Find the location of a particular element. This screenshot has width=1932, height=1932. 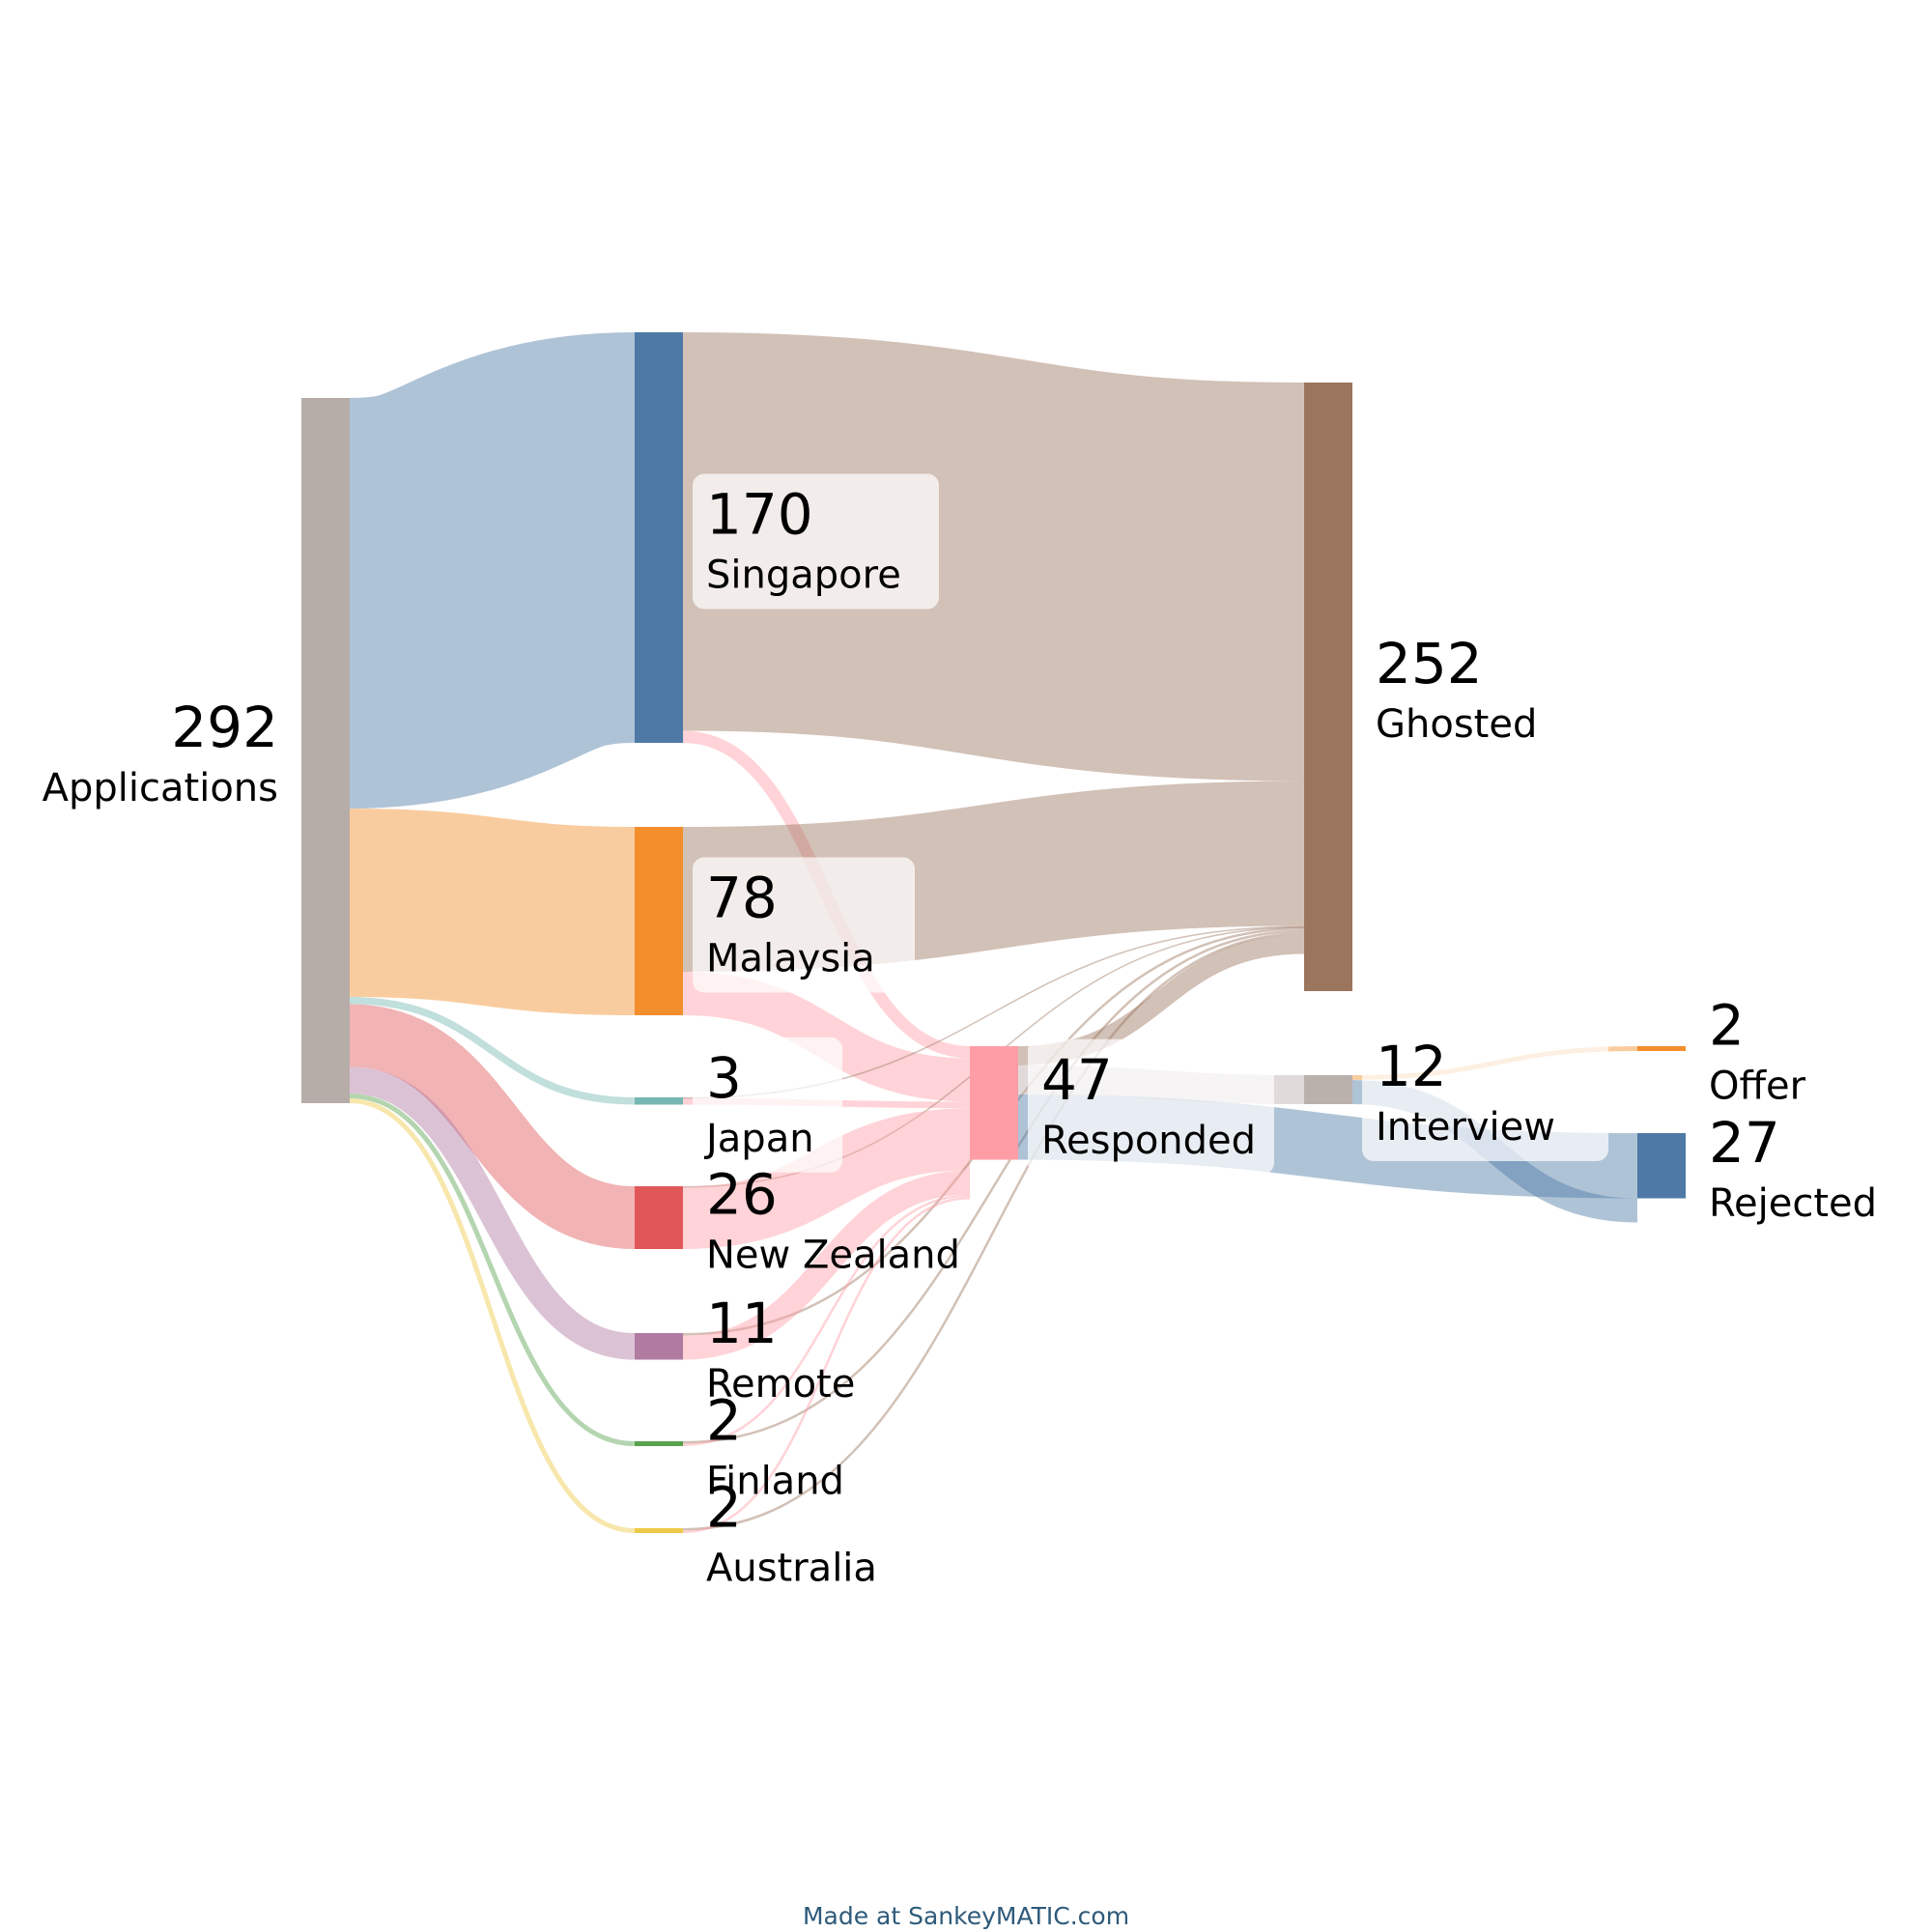

node-name-responded: Responded is located at coordinates (1148, 1141).